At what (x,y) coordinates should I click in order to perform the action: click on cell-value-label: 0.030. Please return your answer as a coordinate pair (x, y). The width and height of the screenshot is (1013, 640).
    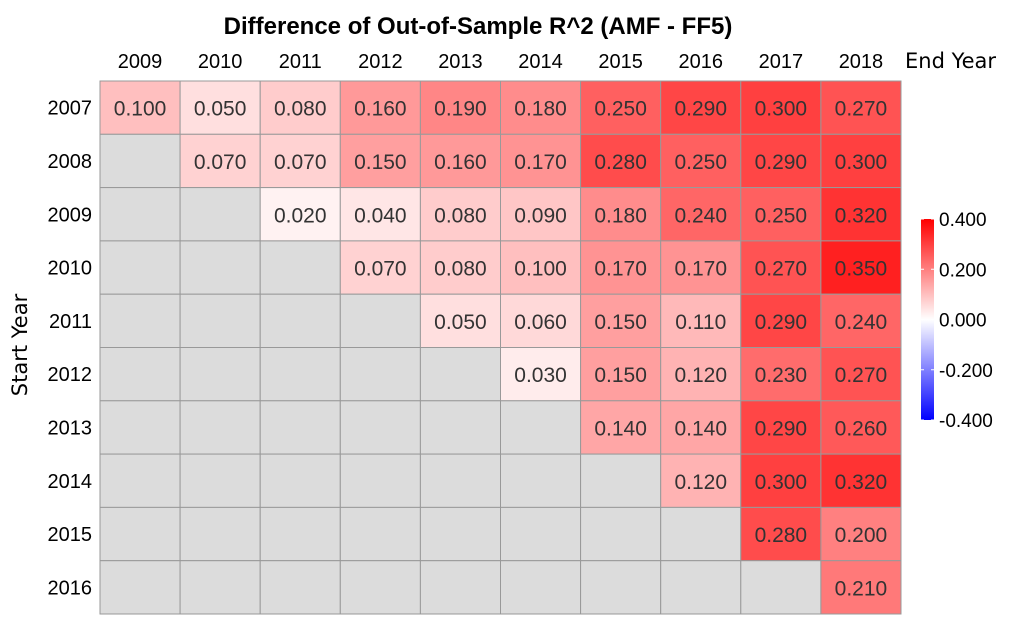
    Looking at the image, I should click on (540, 375).